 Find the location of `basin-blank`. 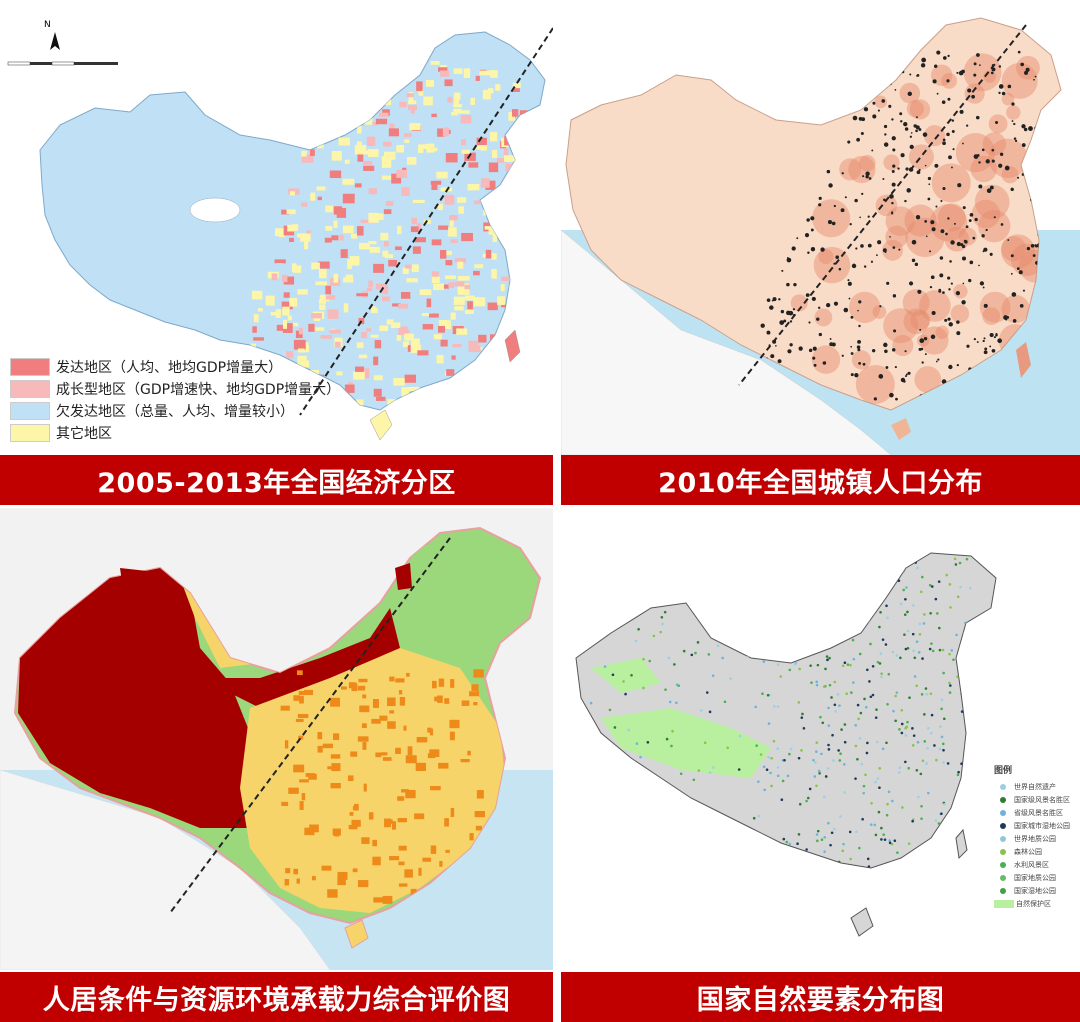

basin-blank is located at coordinates (215, 210).